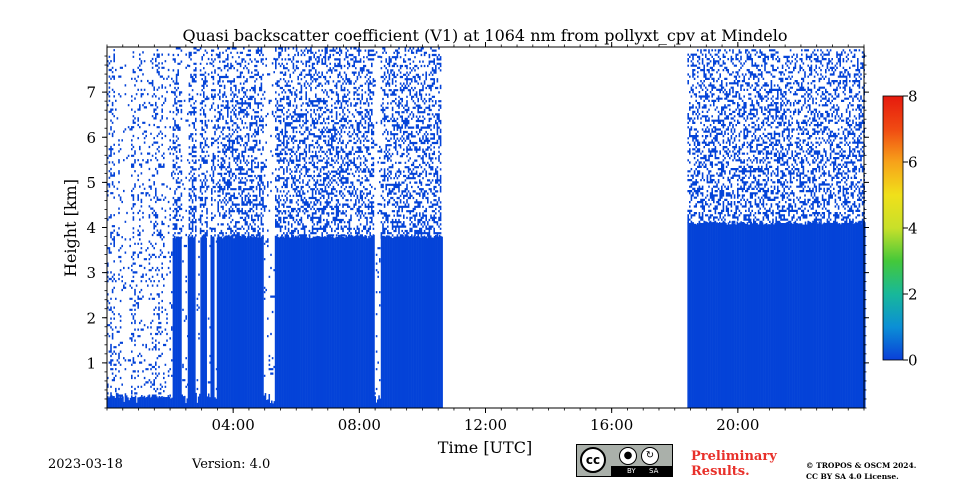 This screenshot has height=482, width=960. Describe the element at coordinates (913, 295) in the screenshot. I see `colorbar-tick-label: 2` at that location.